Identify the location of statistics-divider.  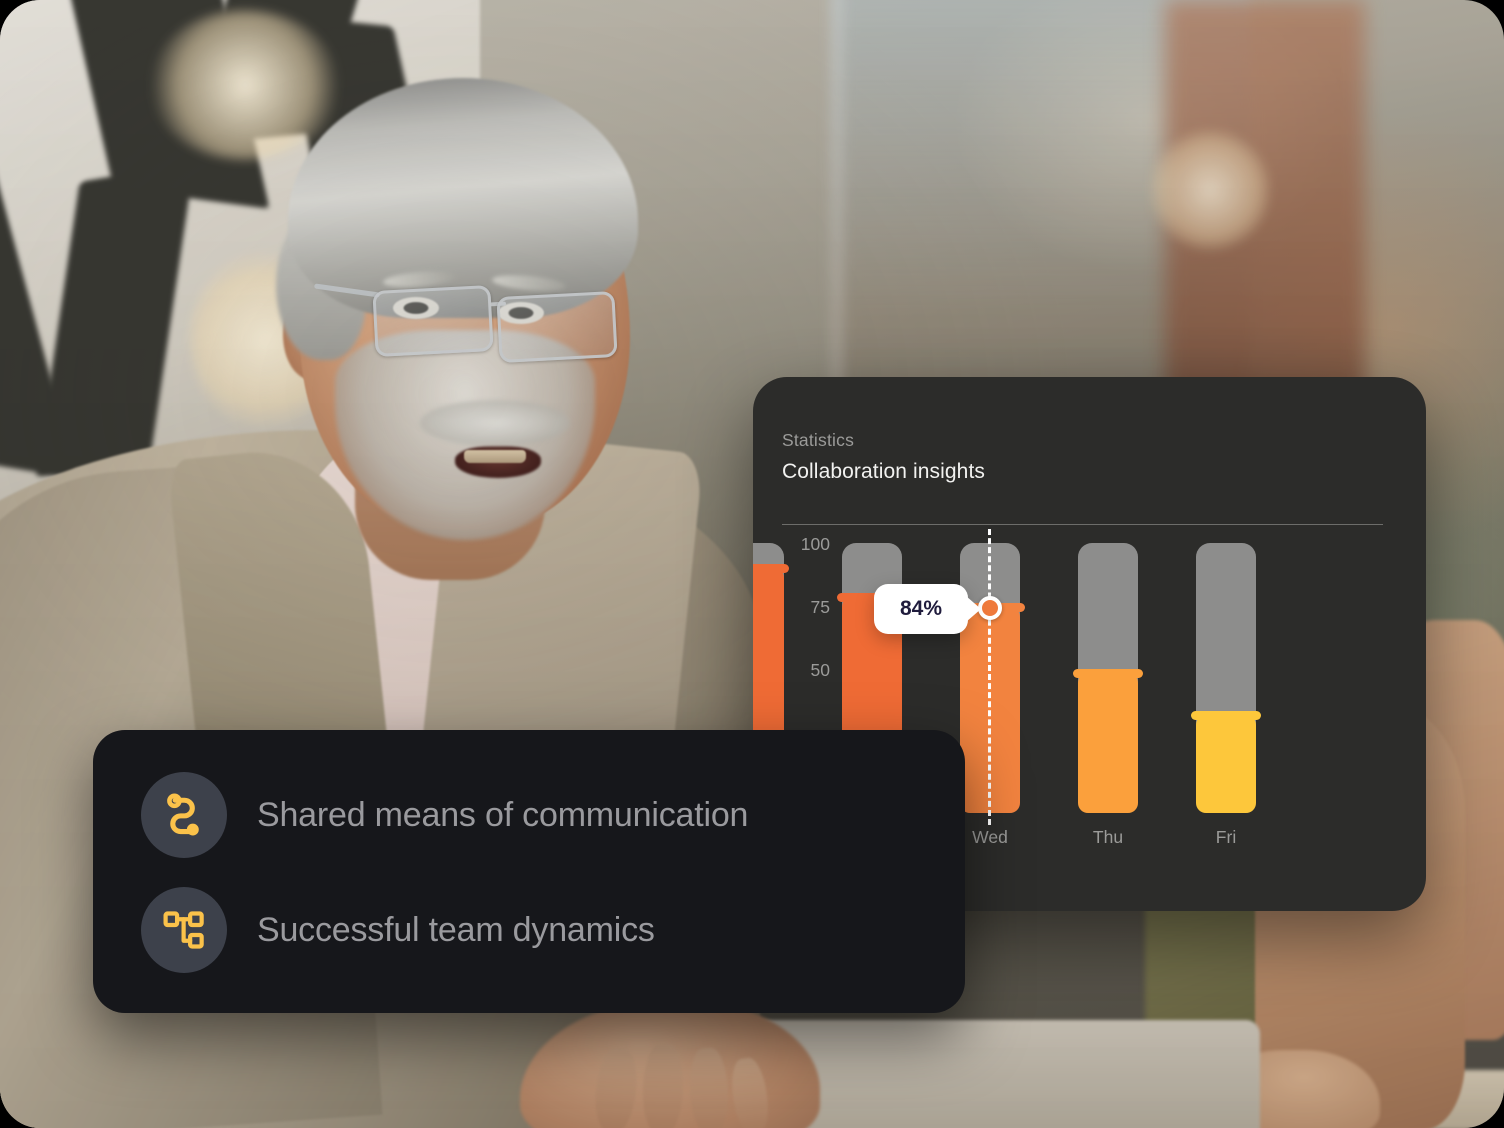
(1082, 524).